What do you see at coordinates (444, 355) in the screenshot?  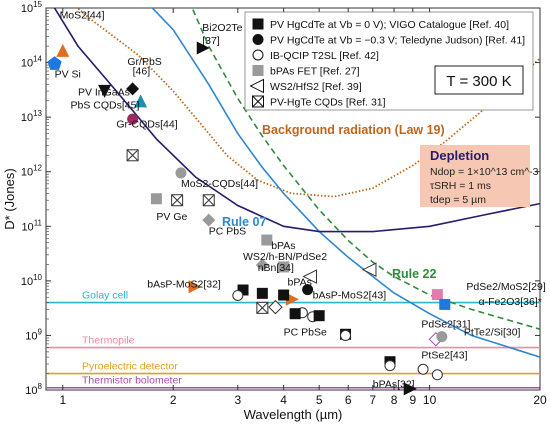 I see `point-label: PtSe2[43]` at bounding box center [444, 355].